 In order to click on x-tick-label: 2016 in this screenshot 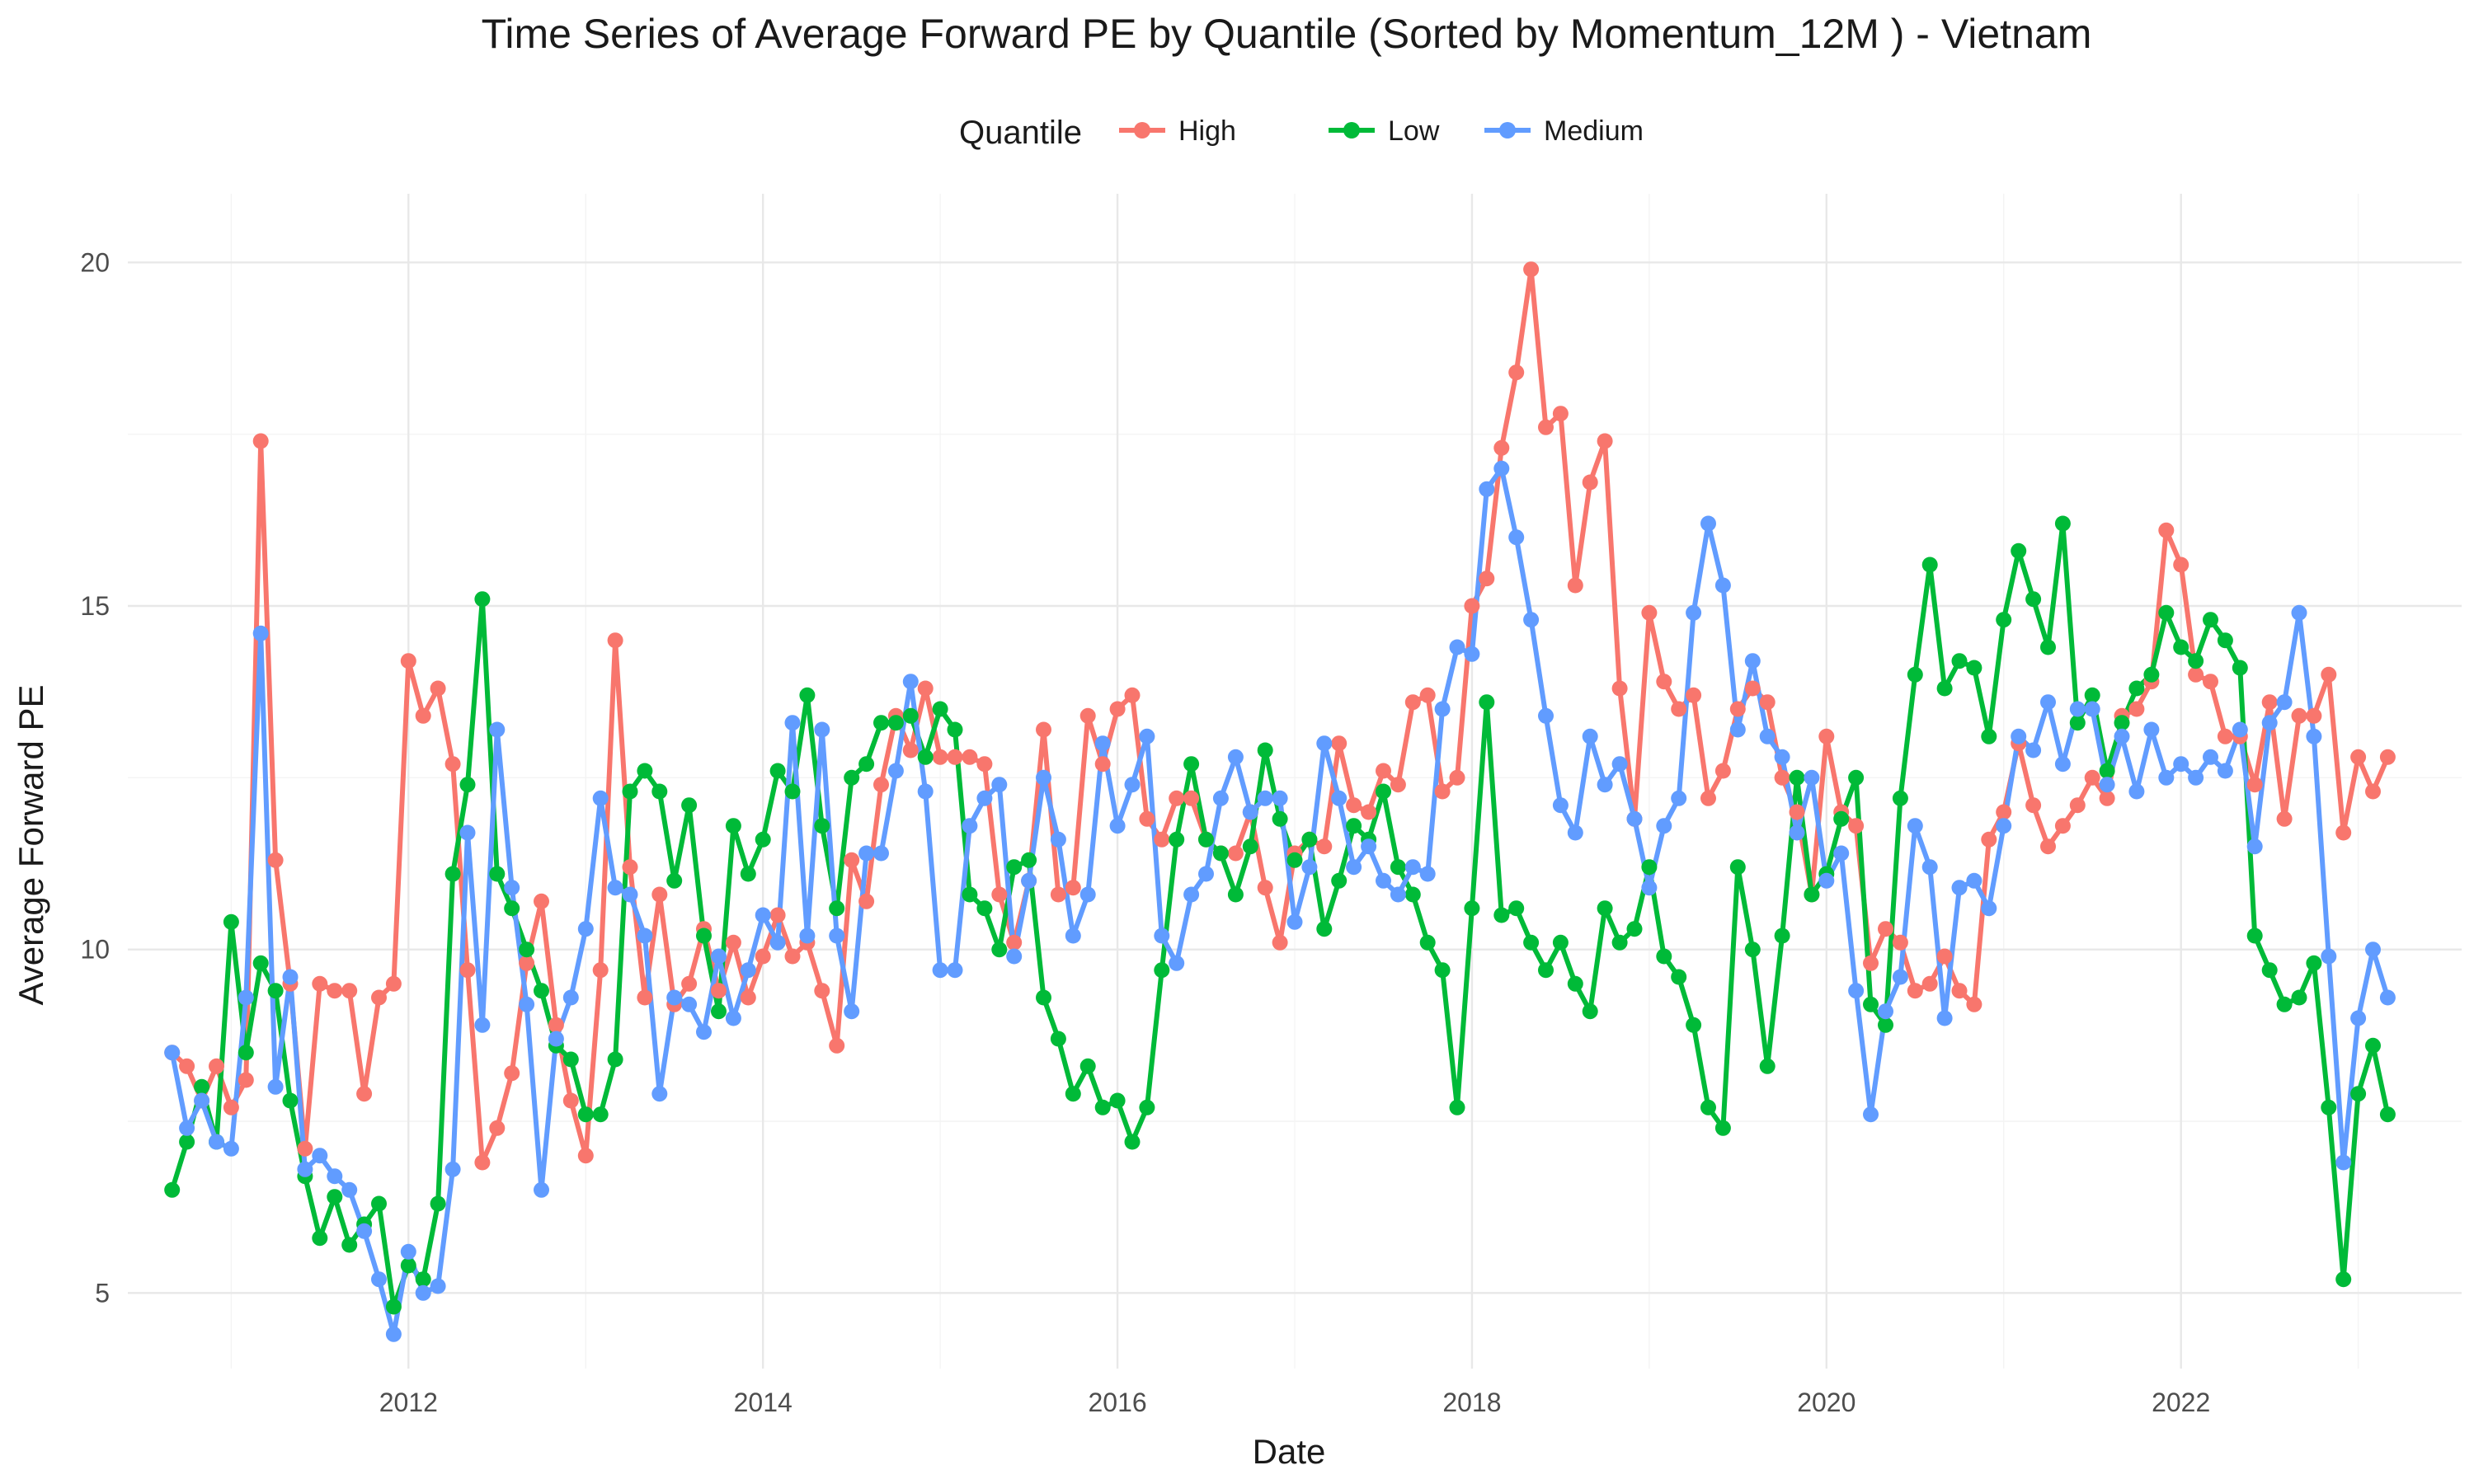, I will do `click(1117, 1402)`.